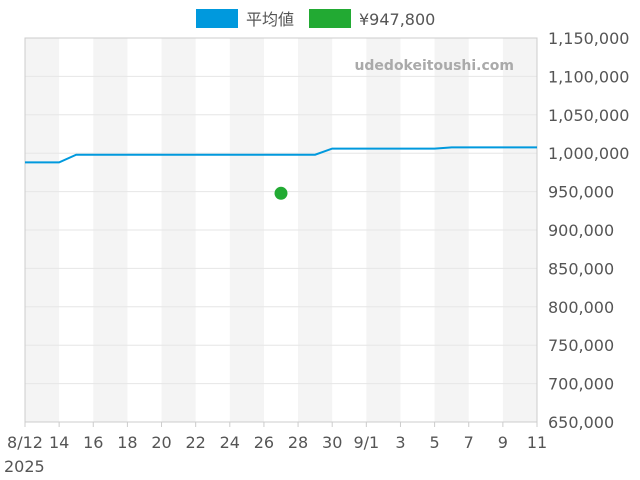  I want to click on data-point-price, so click(281, 193).